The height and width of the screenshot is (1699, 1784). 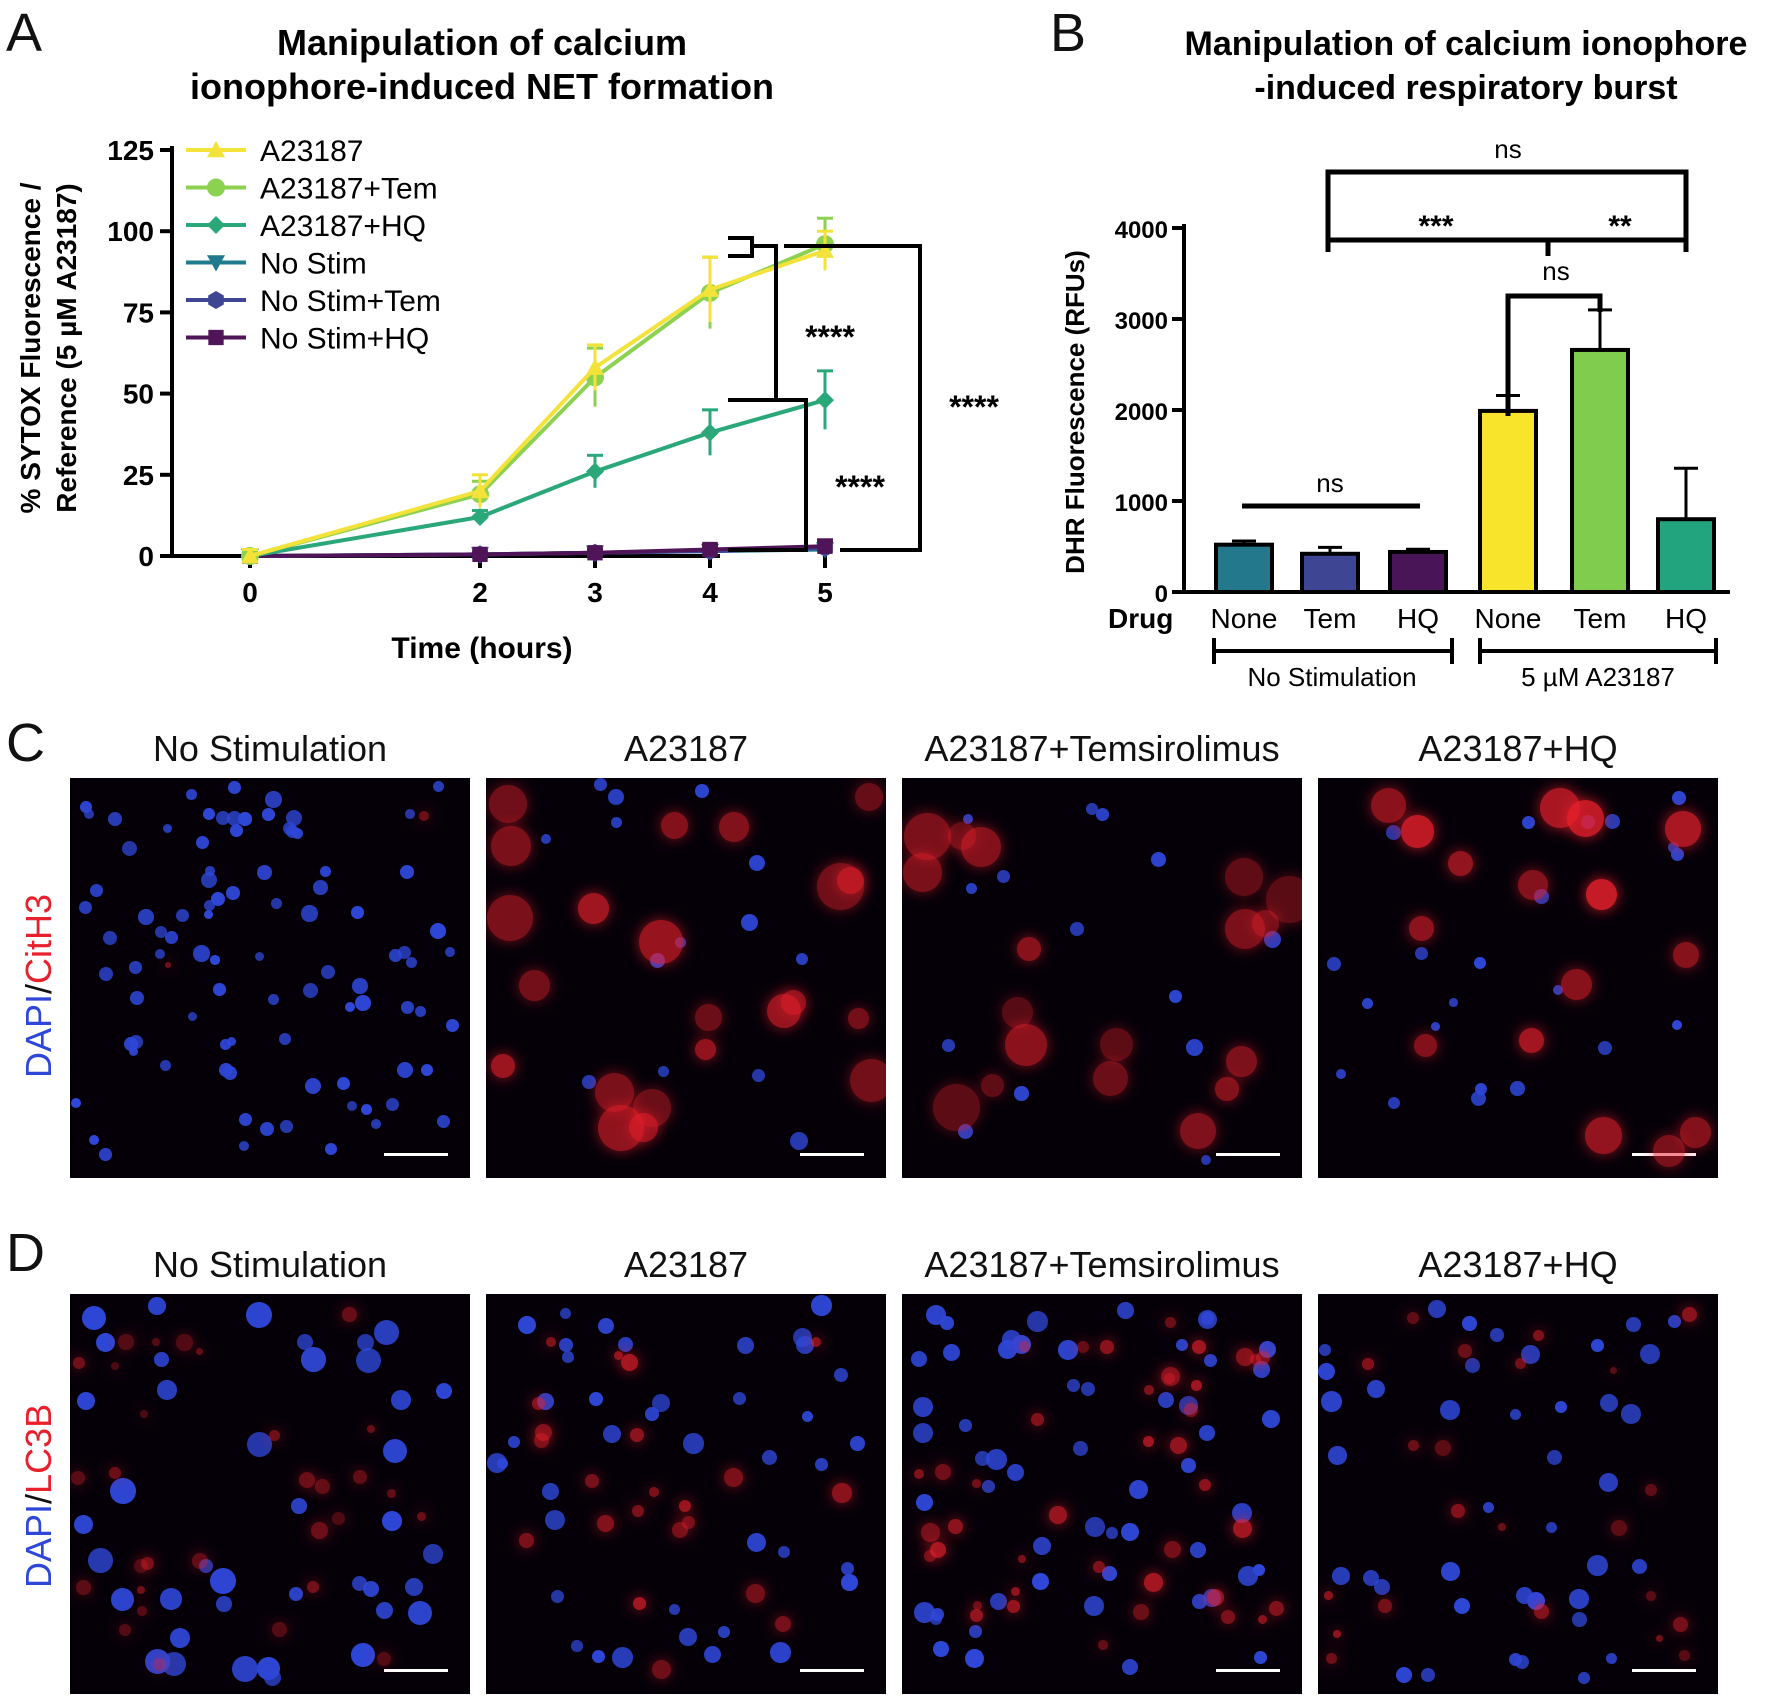 What do you see at coordinates (974, 407) in the screenshot?
I see `sig-label-a3: ****` at bounding box center [974, 407].